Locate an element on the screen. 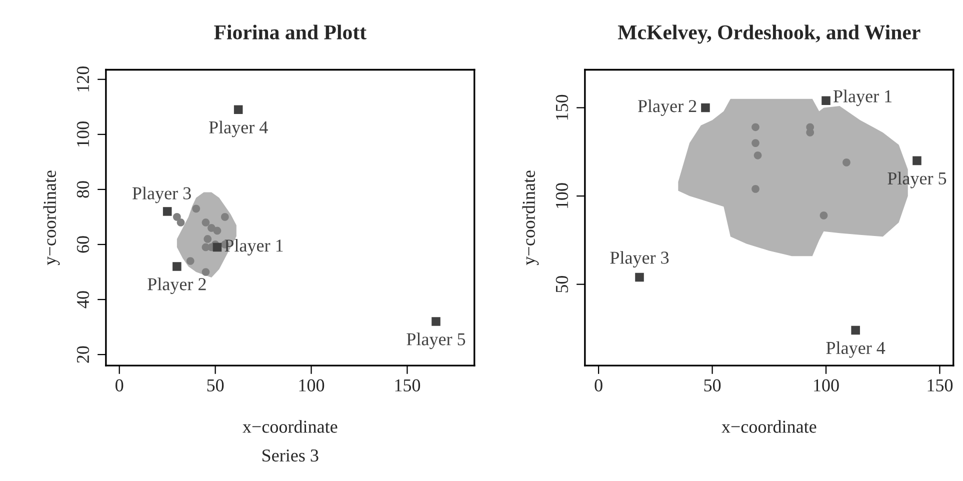 This screenshot has height=481, width=963. chart-title: Fiorina and Plott is located at coordinates (290, 32).